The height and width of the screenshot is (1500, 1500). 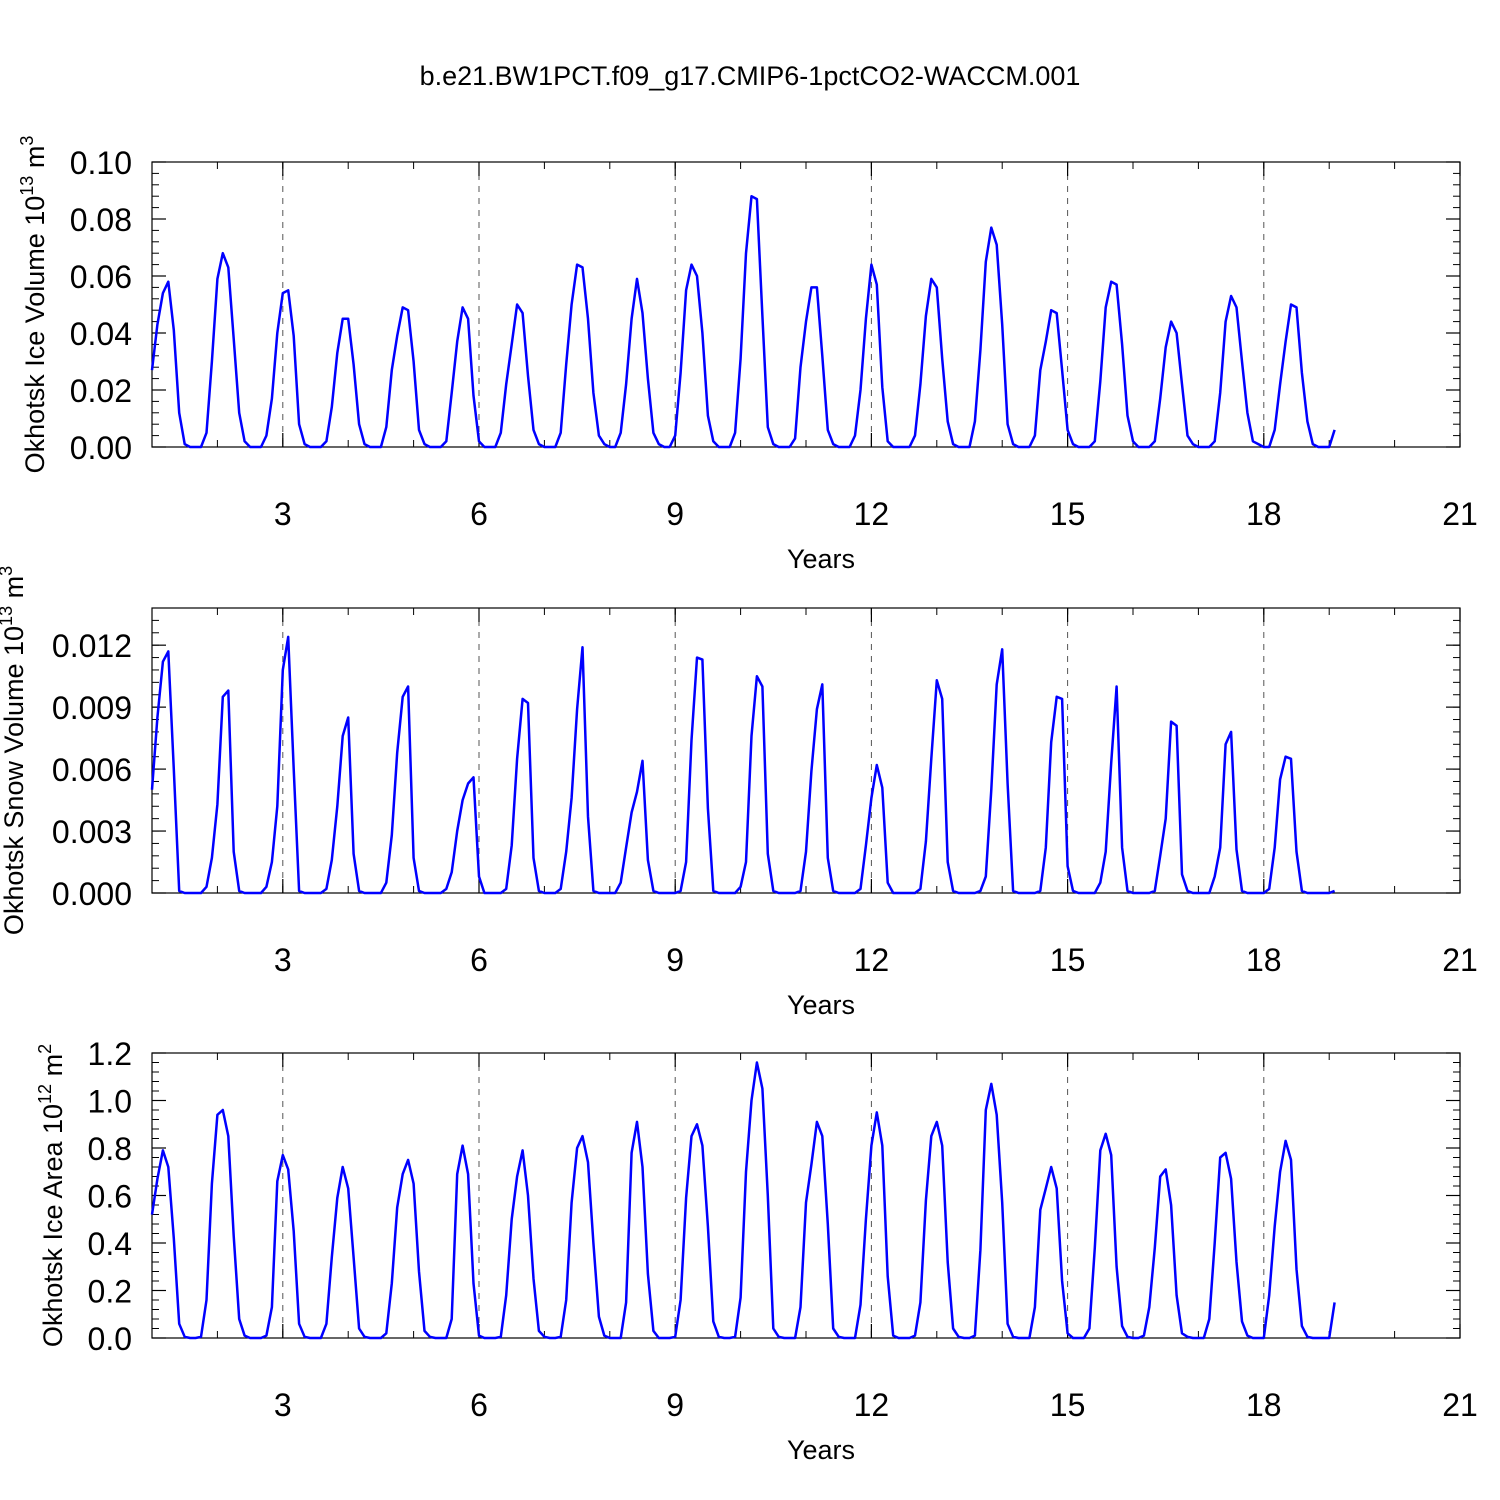 I want to click on y-tick-label: 0.8, so click(x=110, y=1149).